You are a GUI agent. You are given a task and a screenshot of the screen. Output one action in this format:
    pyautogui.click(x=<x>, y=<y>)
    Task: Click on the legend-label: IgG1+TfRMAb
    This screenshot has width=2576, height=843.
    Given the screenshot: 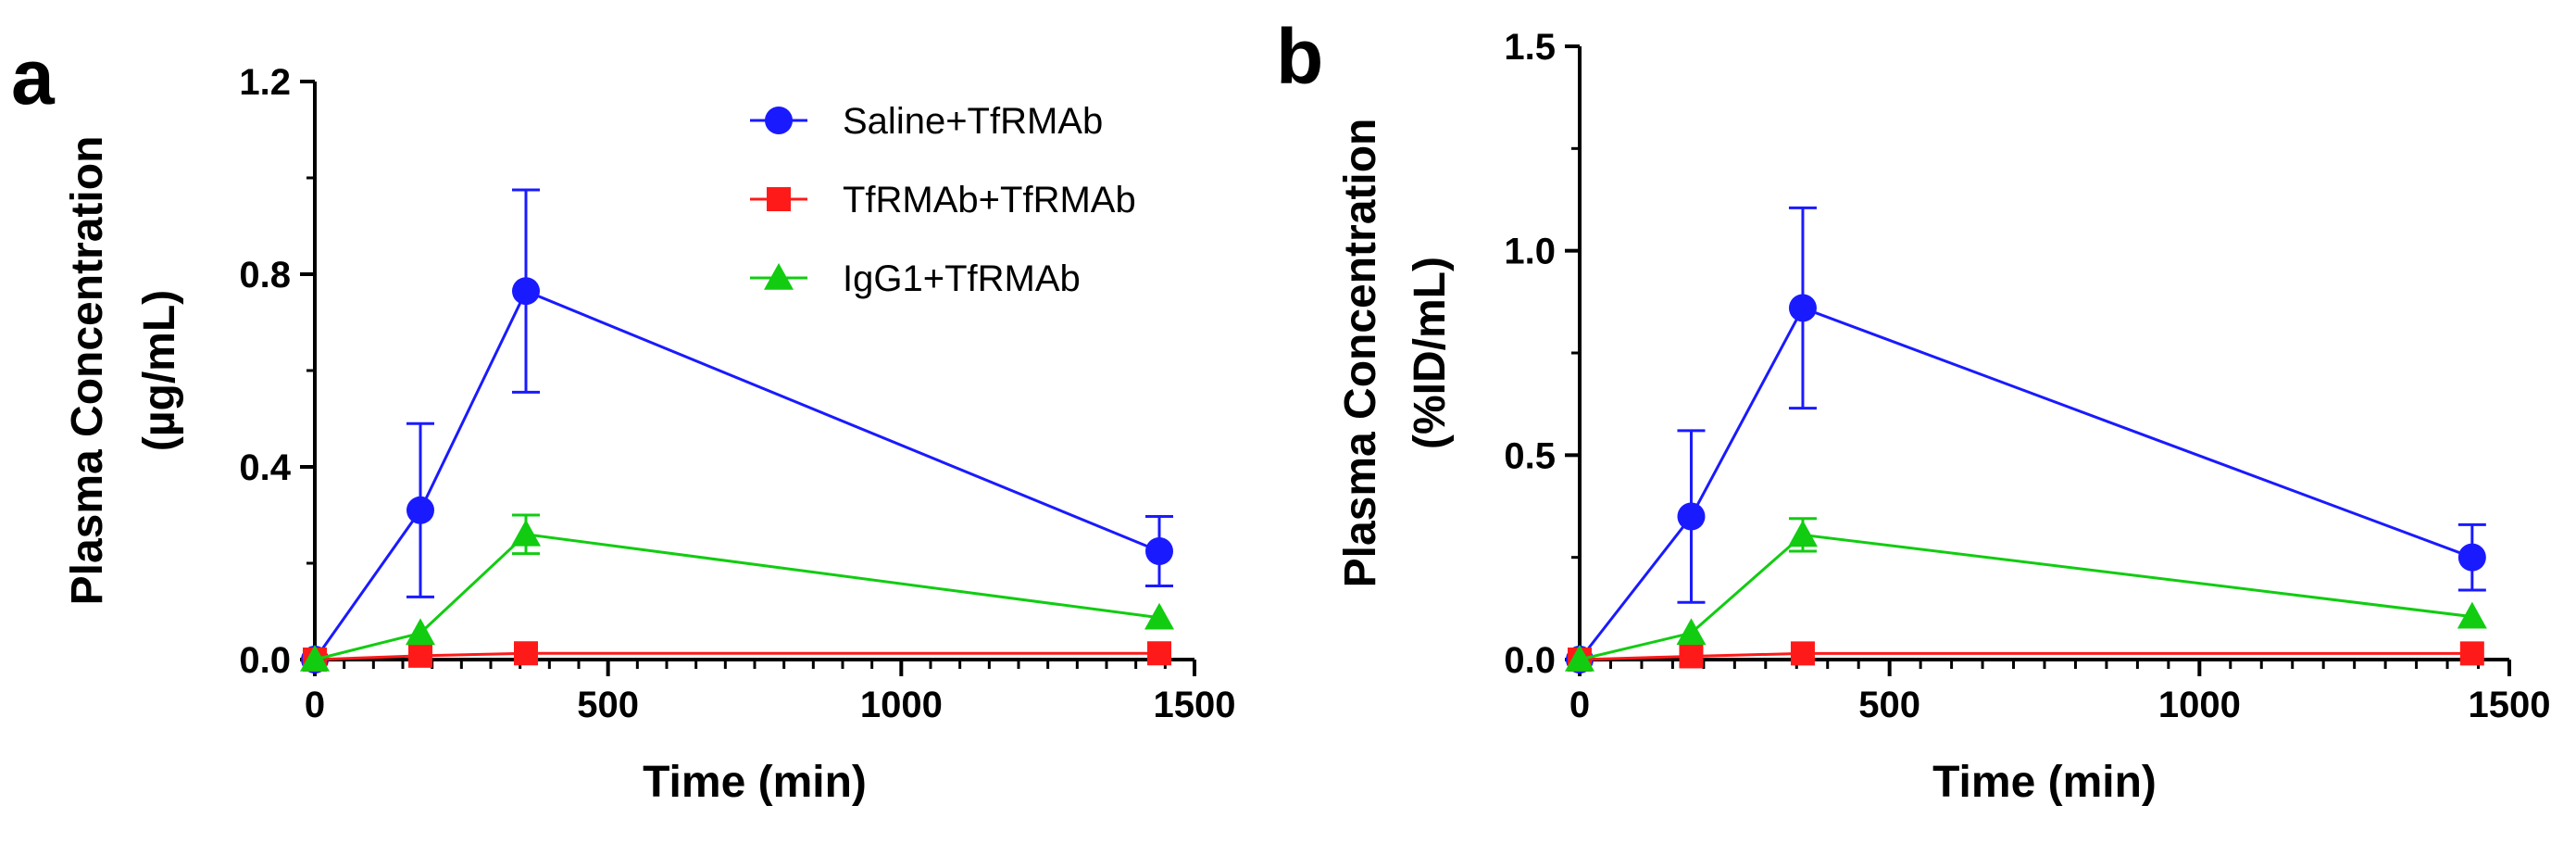 What is the action you would take?
    pyautogui.click(x=962, y=278)
    